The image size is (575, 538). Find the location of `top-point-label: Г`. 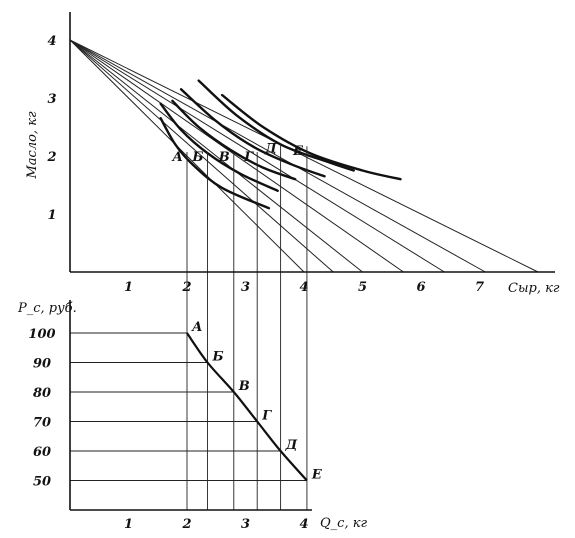

top-point-label: Г is located at coordinates (248, 157).